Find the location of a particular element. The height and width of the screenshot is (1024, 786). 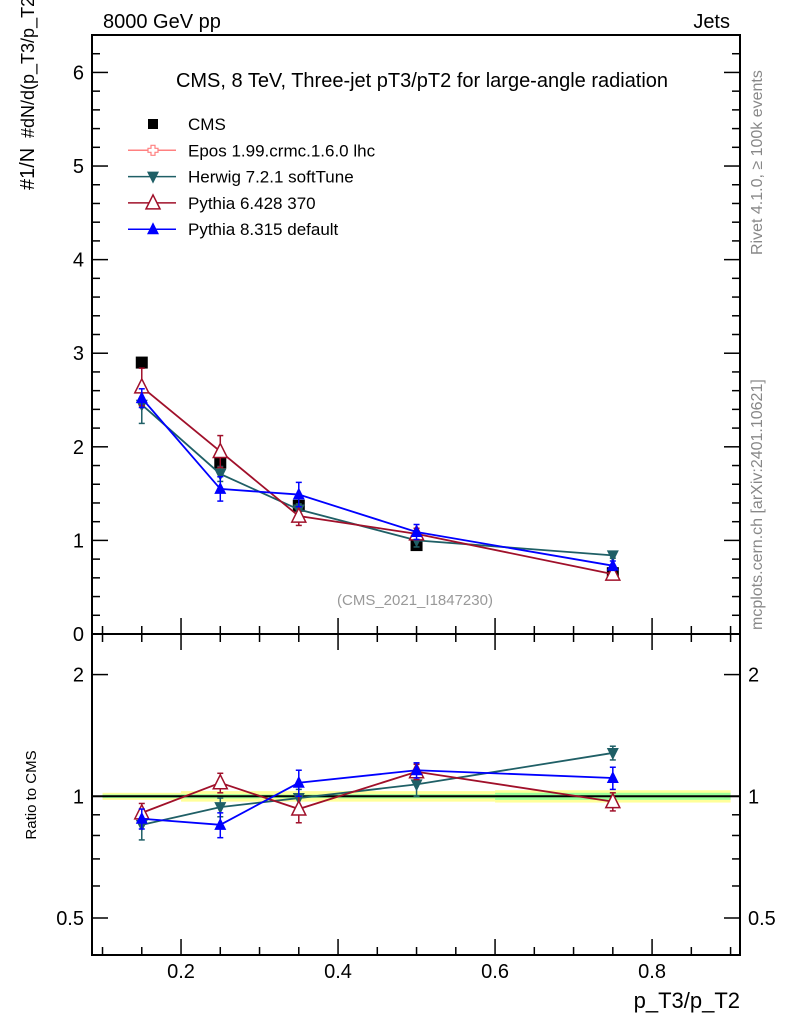

main-y-label: #1/N #dN/d(p_T3/p_T2) is located at coordinates (28, 95).